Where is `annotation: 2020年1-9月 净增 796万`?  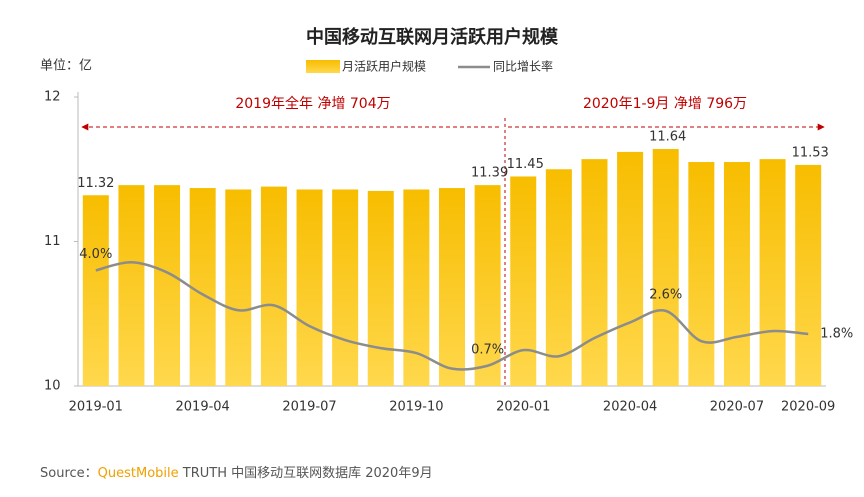 annotation: 2020年1-9月 净增 796万 is located at coordinates (665, 104).